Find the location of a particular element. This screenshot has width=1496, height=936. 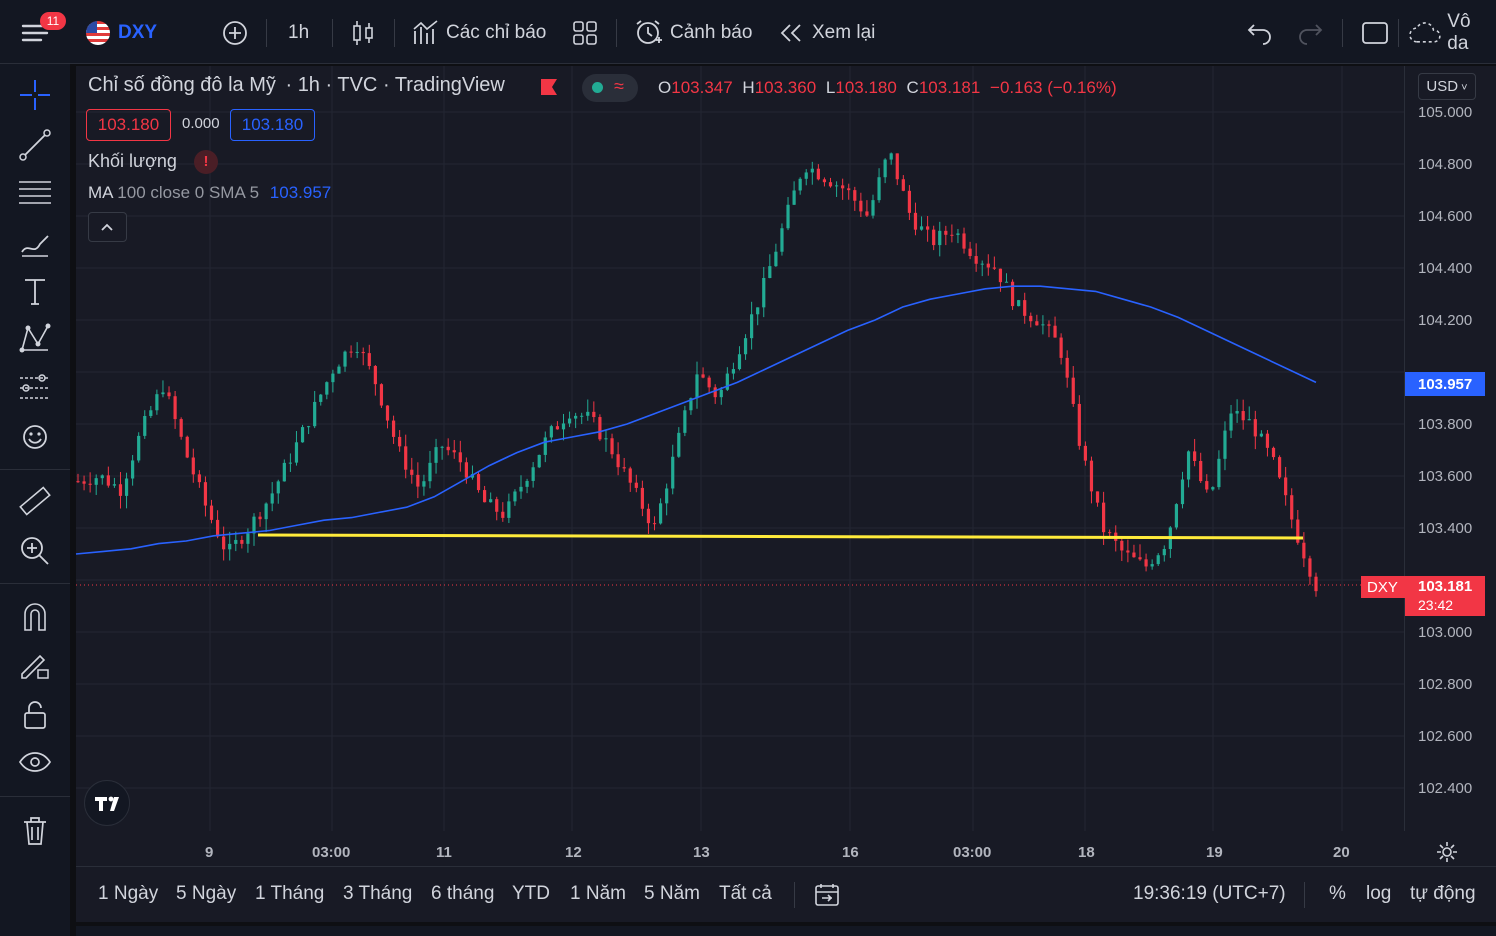

indicators-button: Các chỉ báo is located at coordinates (479, 33).